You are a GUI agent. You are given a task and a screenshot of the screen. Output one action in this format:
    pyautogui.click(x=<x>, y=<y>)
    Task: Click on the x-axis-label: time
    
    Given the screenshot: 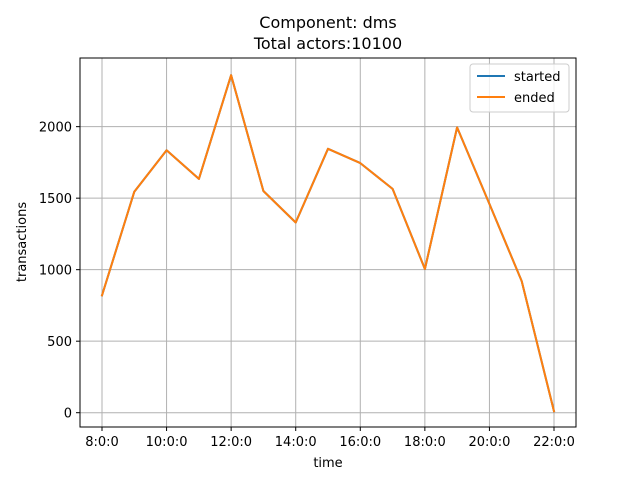 What is the action you would take?
    pyautogui.click(x=327, y=463)
    